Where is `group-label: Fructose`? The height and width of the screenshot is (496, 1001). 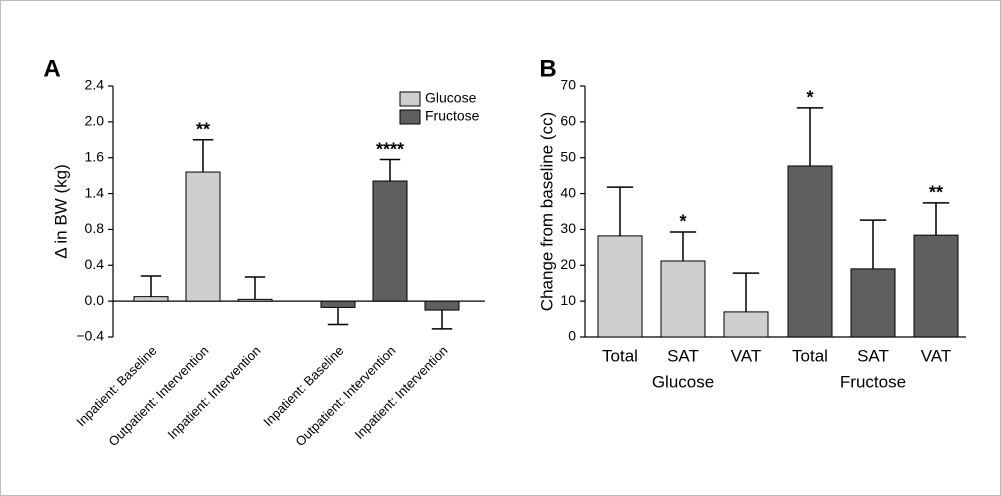
group-label: Fructose is located at coordinates (873, 381).